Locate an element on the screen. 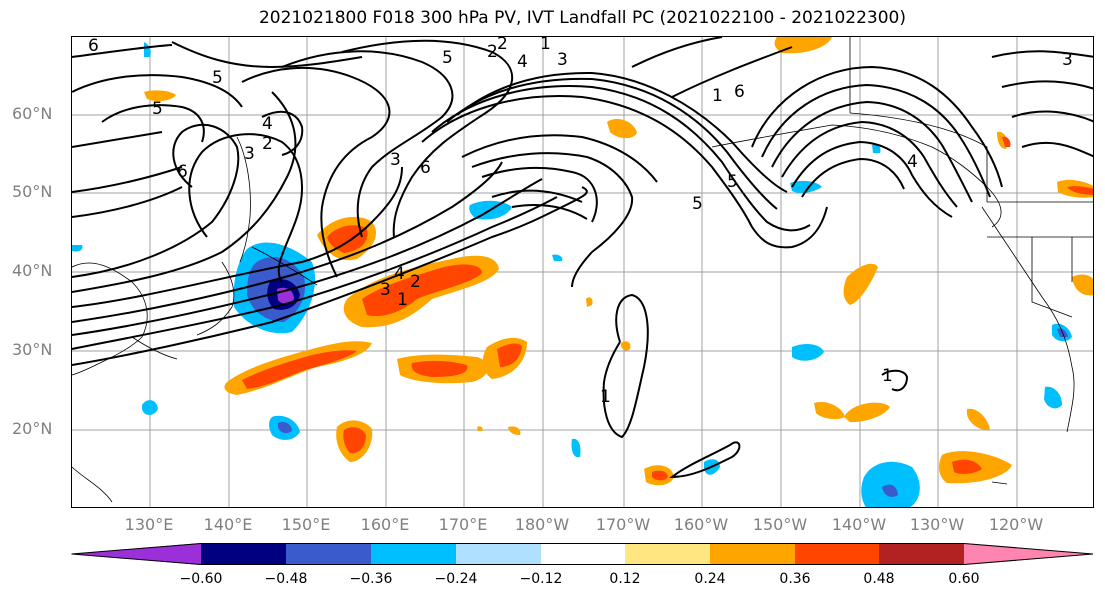 The height and width of the screenshot is (601, 1105). lon-label-130e: 130°E is located at coordinates (149, 524).